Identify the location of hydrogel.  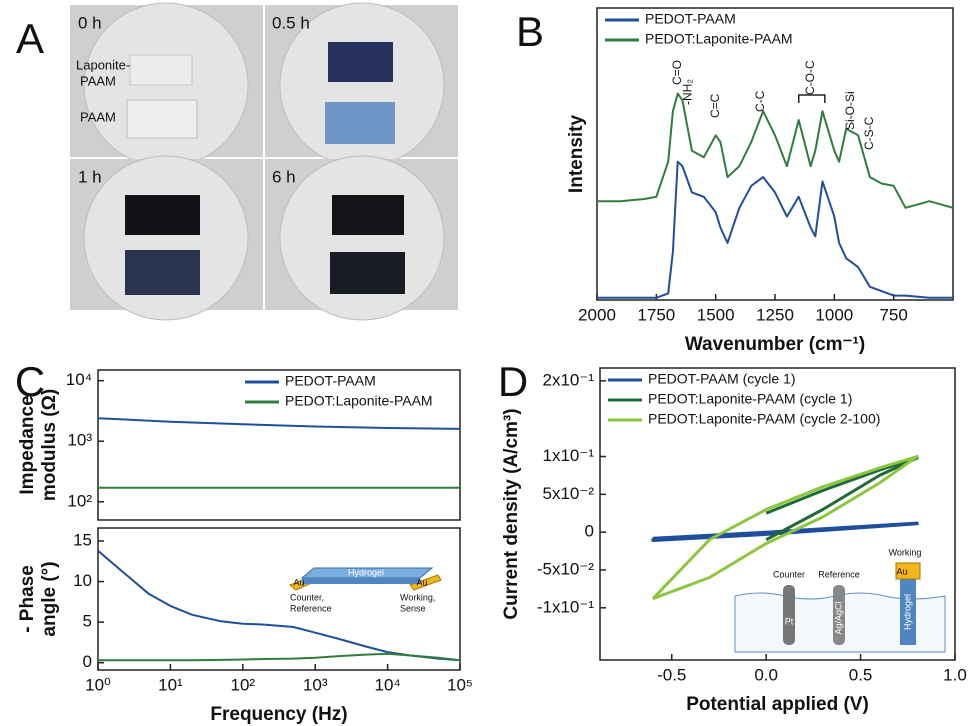
(908, 610).